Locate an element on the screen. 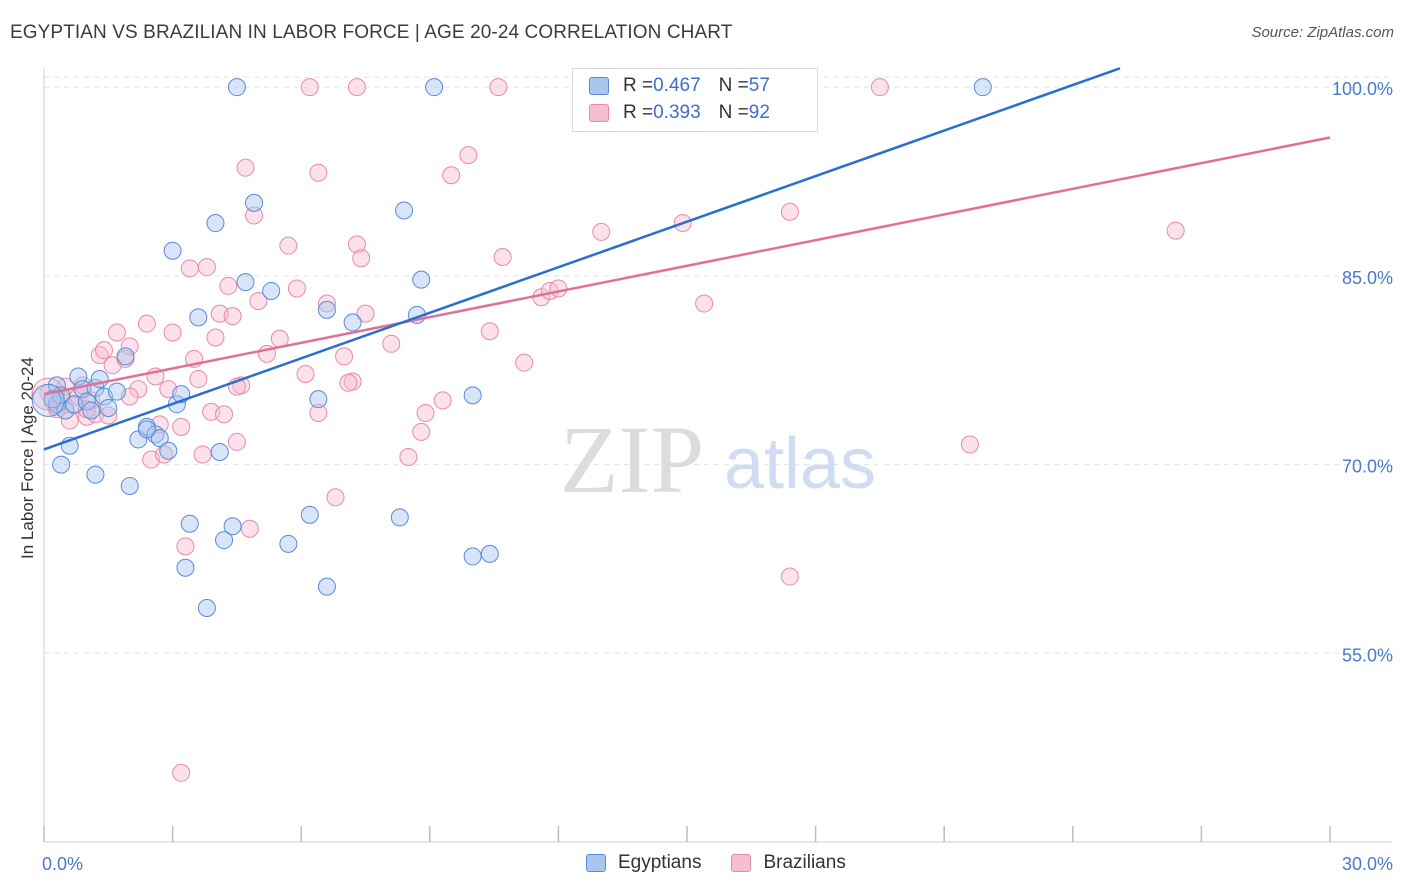 The image size is (1406, 892). legend-row-brazilian: R = 0.393 N = 92 is located at coordinates (679, 113).